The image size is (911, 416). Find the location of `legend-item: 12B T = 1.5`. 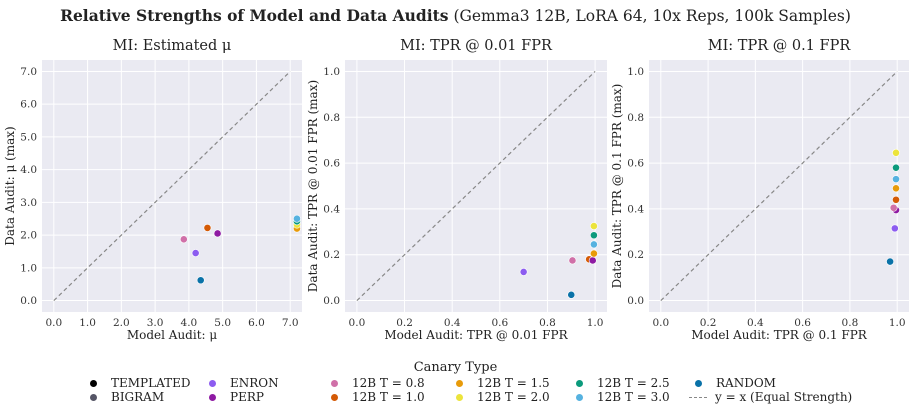

legend-item: 12B T = 1.5 is located at coordinates (500, 383).